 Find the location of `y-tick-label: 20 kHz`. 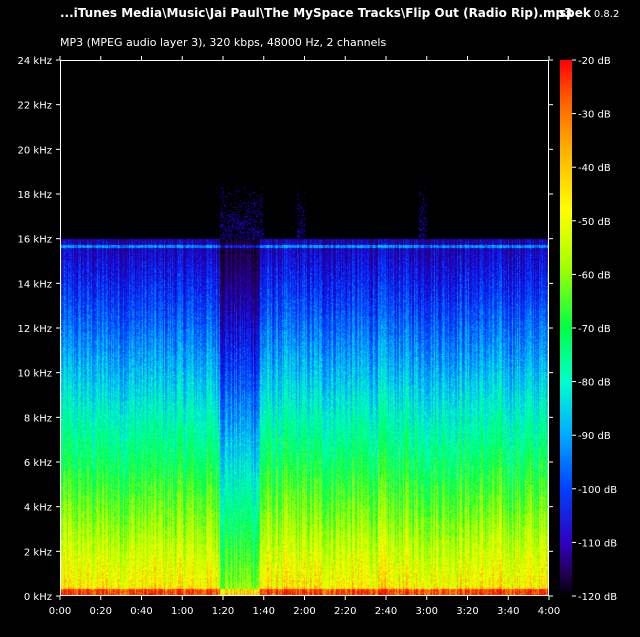

y-tick-label: 20 kHz is located at coordinates (35, 150).